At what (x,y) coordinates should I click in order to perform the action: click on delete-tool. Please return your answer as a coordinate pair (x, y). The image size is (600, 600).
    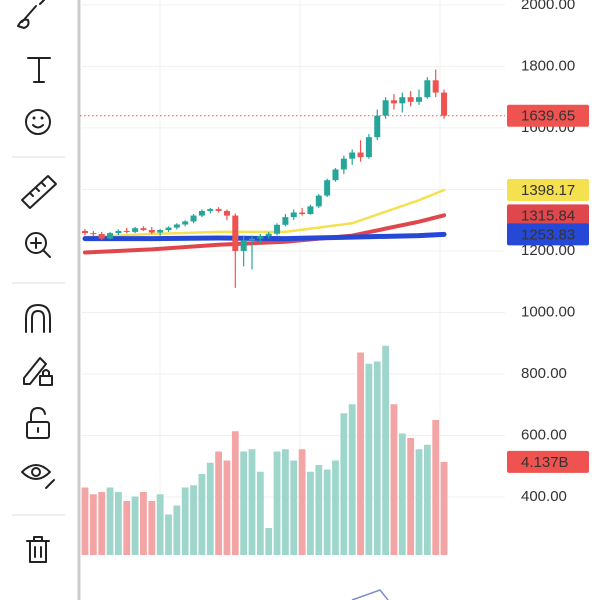
    Looking at the image, I should click on (38, 549).